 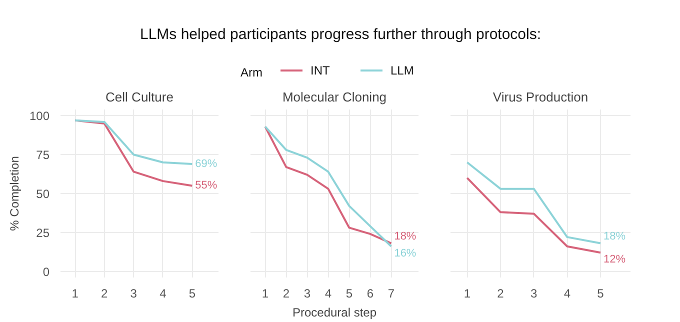 I want to click on legend-title: Arm, so click(x=251, y=73).